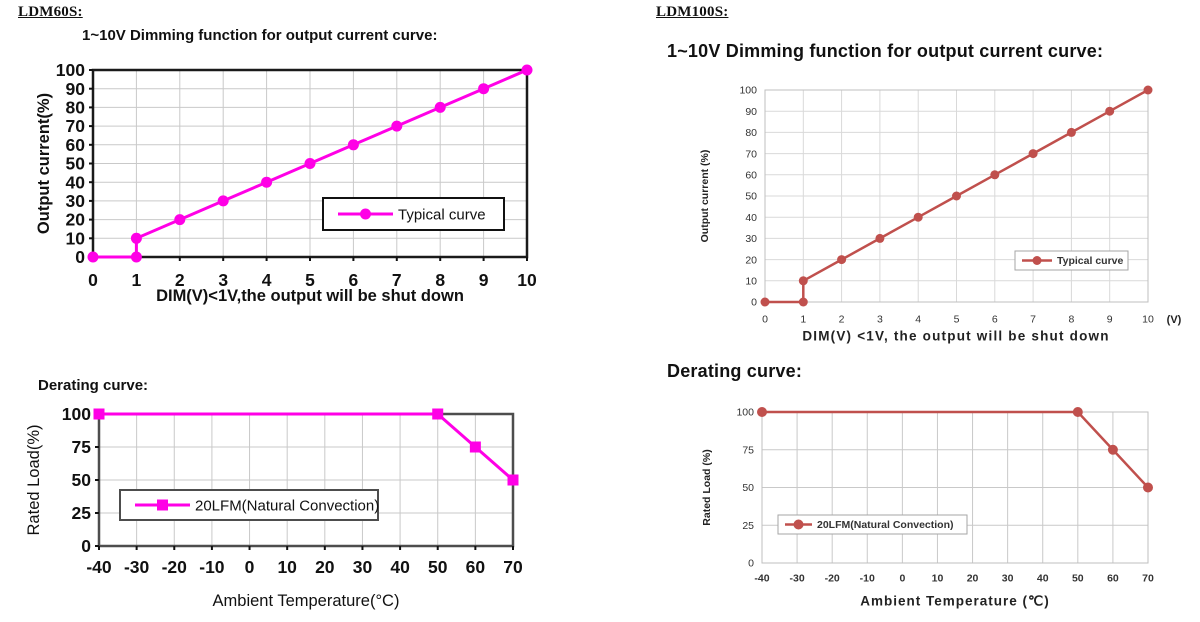 This screenshot has height=622, width=1200. I want to click on x-axis-tick-labels: 0 1 2 3 4 5 6 7 8 9 10, so click(958, 320).